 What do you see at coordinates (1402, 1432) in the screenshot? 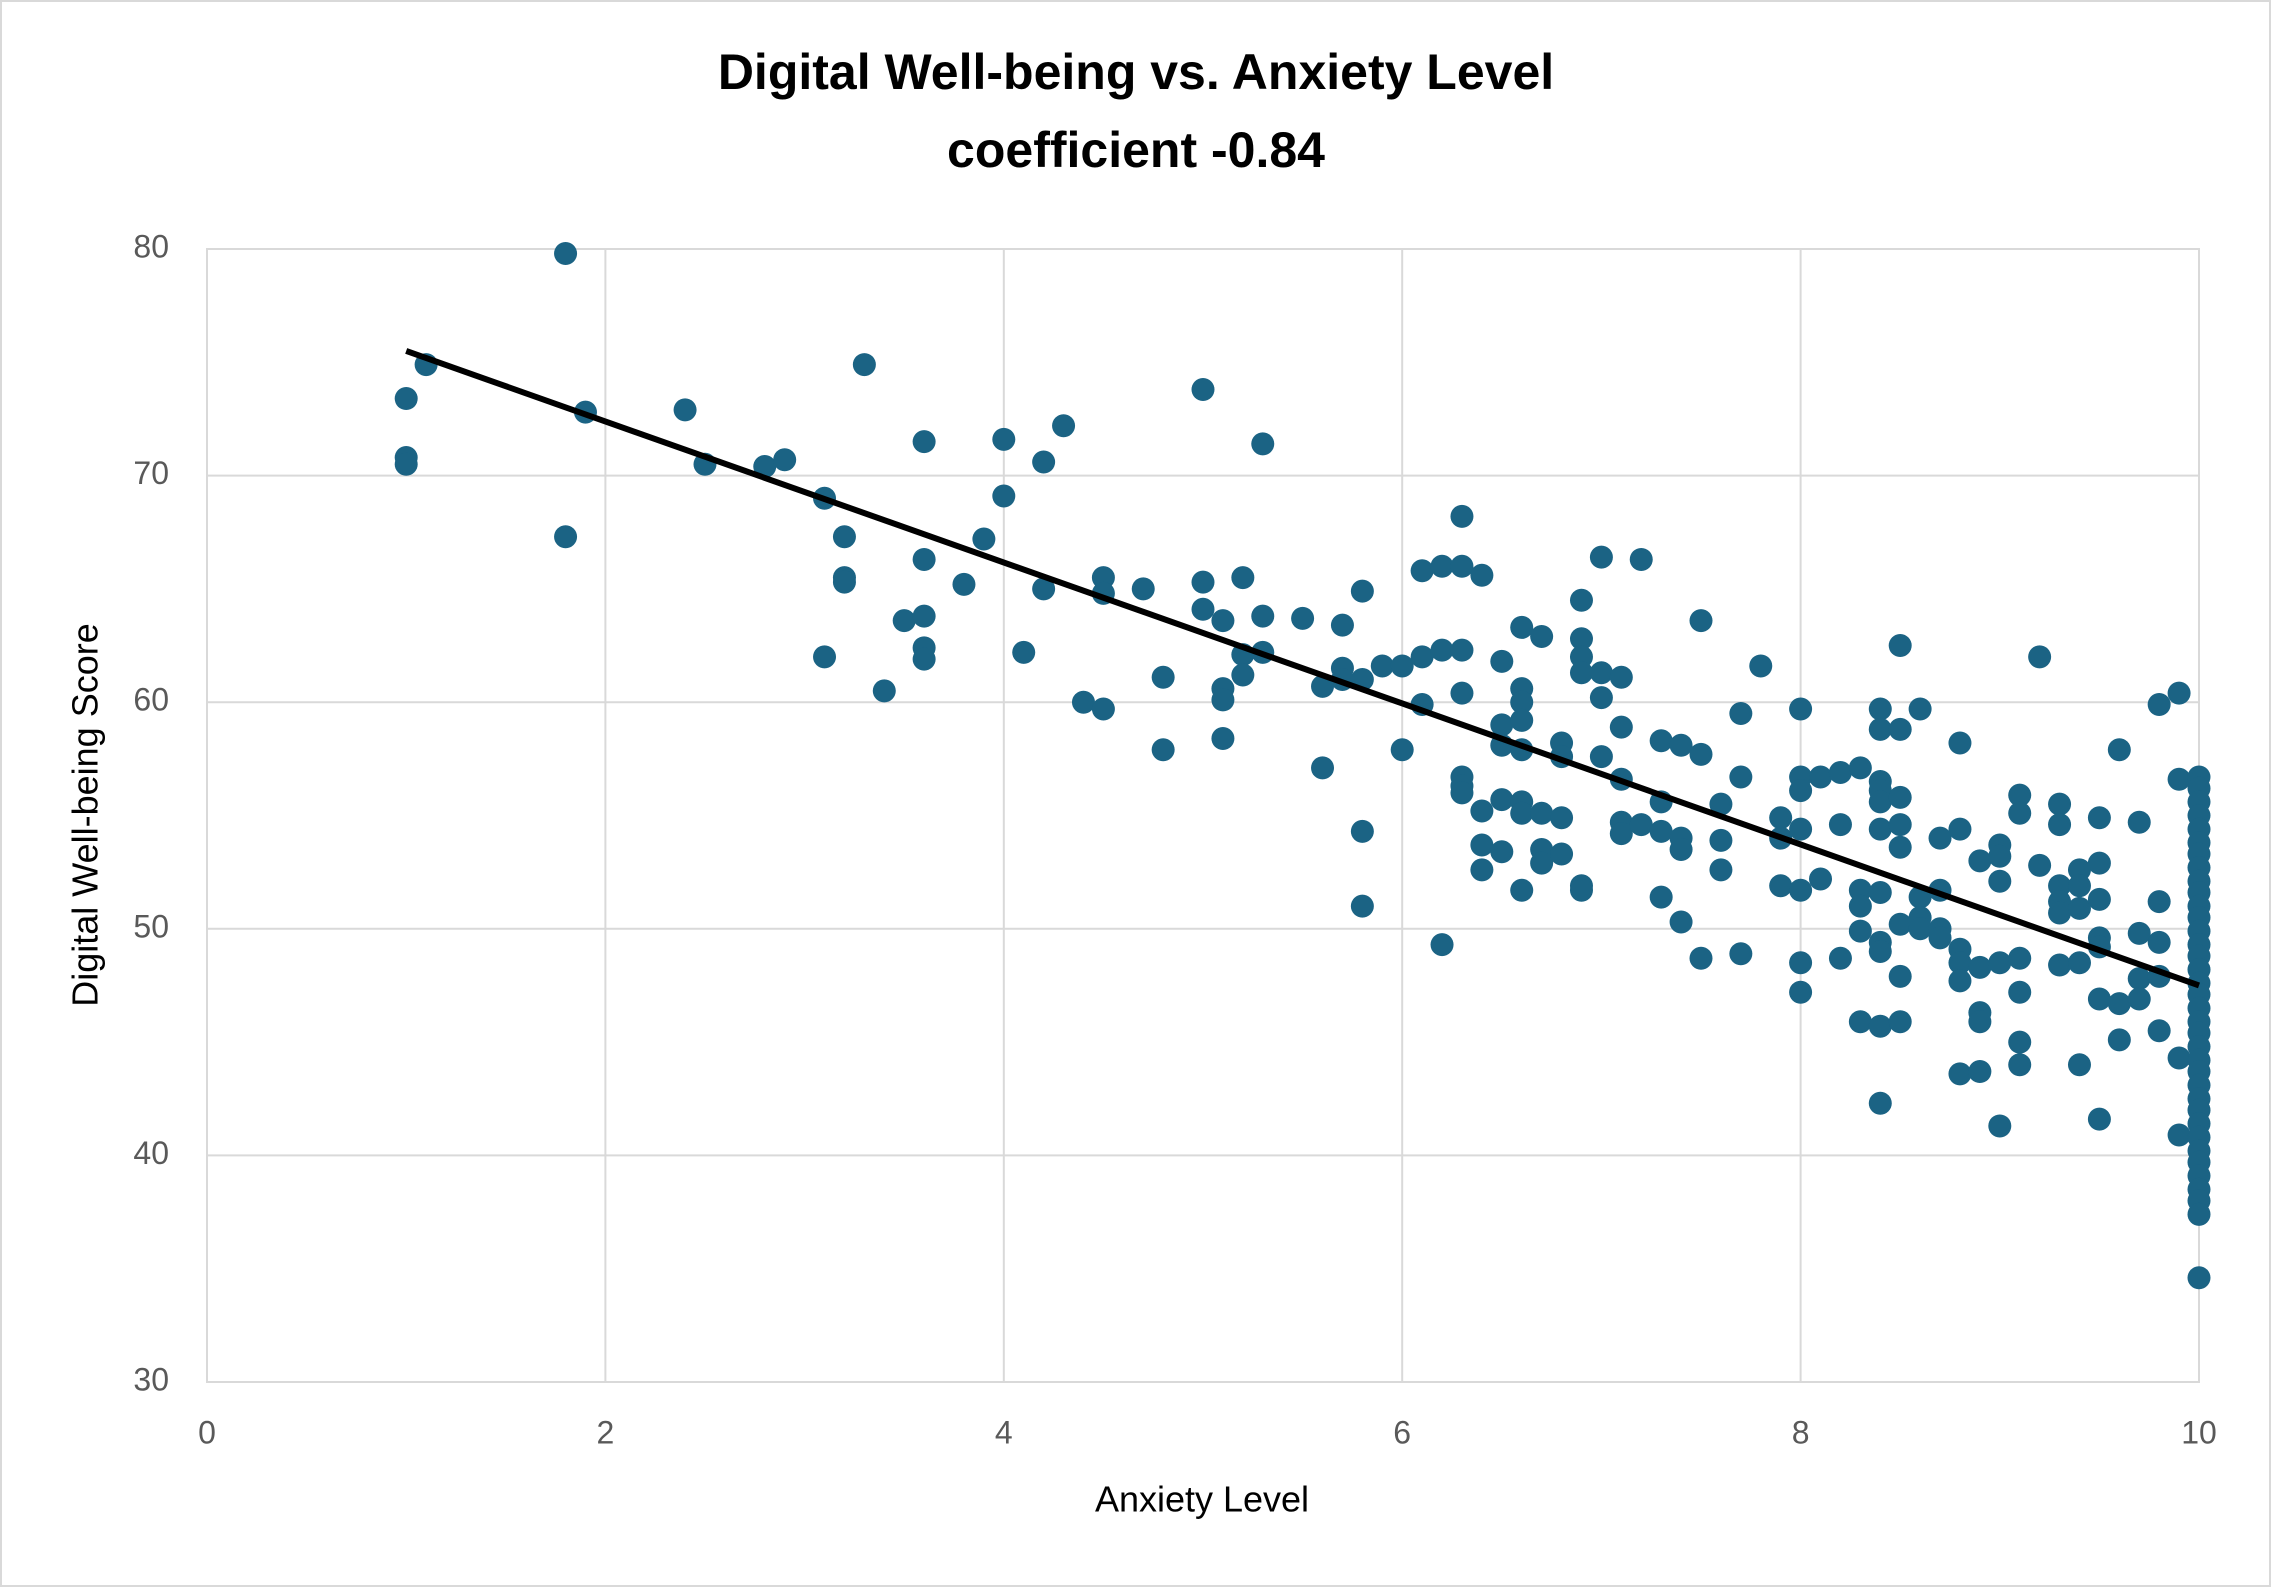
I see `x-tick-label: 6` at bounding box center [1402, 1432].